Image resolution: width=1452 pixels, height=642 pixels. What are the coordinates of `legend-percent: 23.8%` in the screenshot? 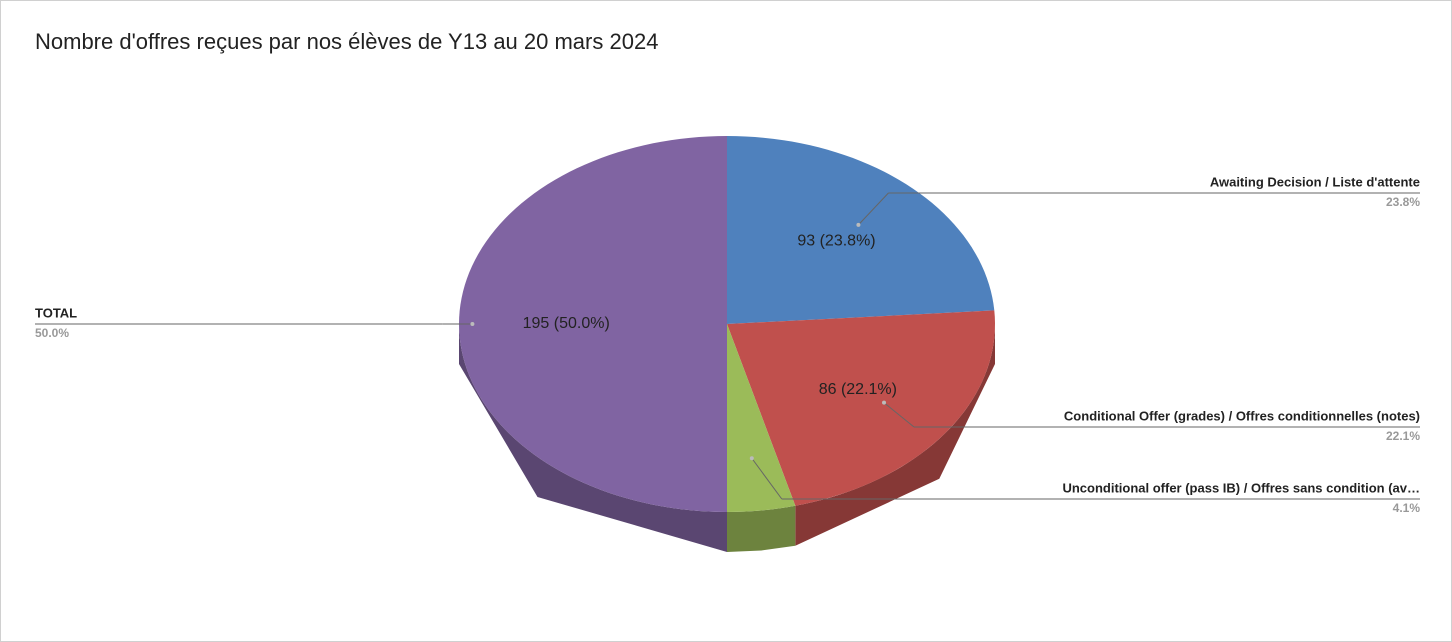 It's located at (1403, 202).